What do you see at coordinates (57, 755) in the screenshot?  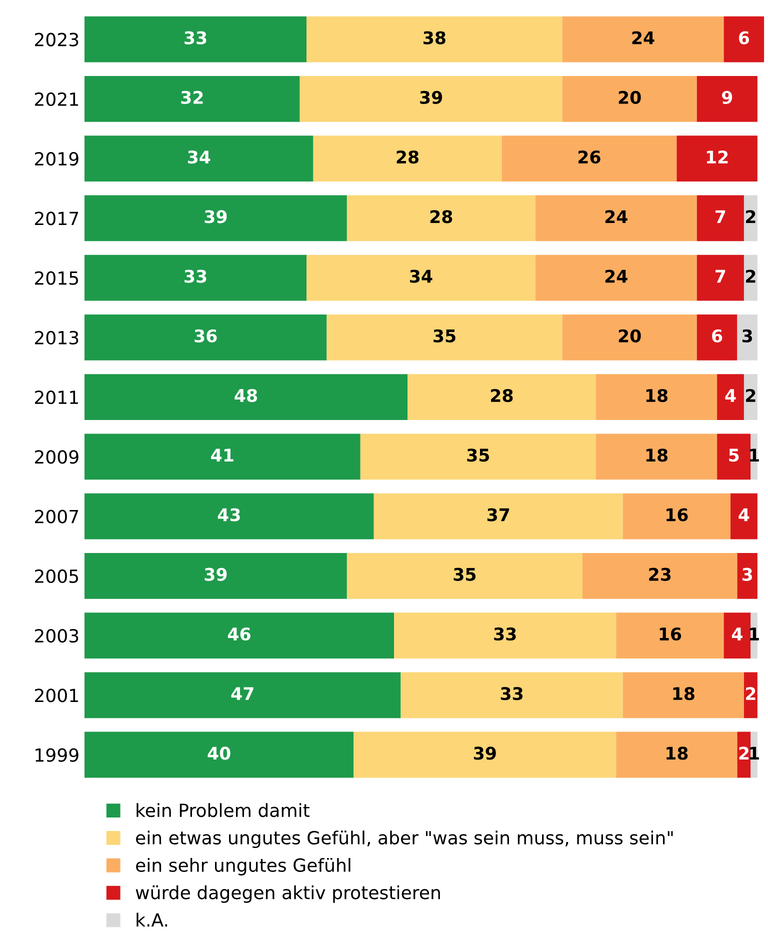 I see `y-tick-label: 1999` at bounding box center [57, 755].